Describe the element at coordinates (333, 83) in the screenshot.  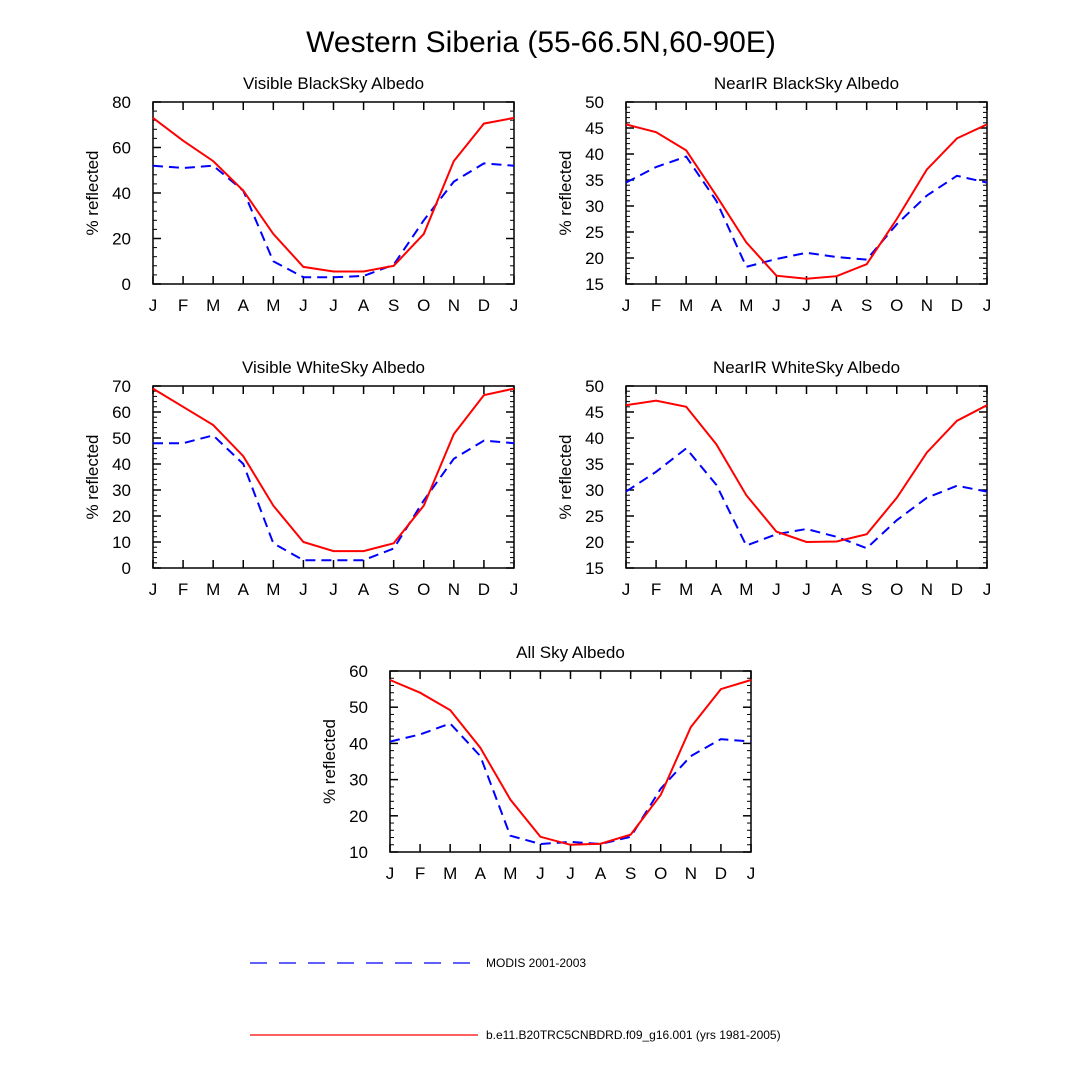
I see `plot-title: Visible BlackSky Albedo` at that location.